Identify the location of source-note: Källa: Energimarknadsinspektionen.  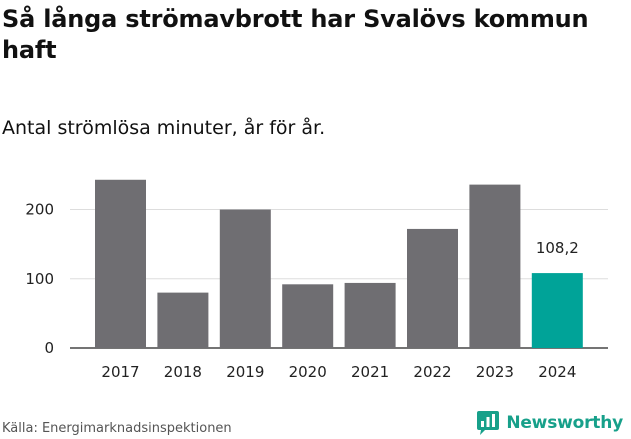
(117, 428).